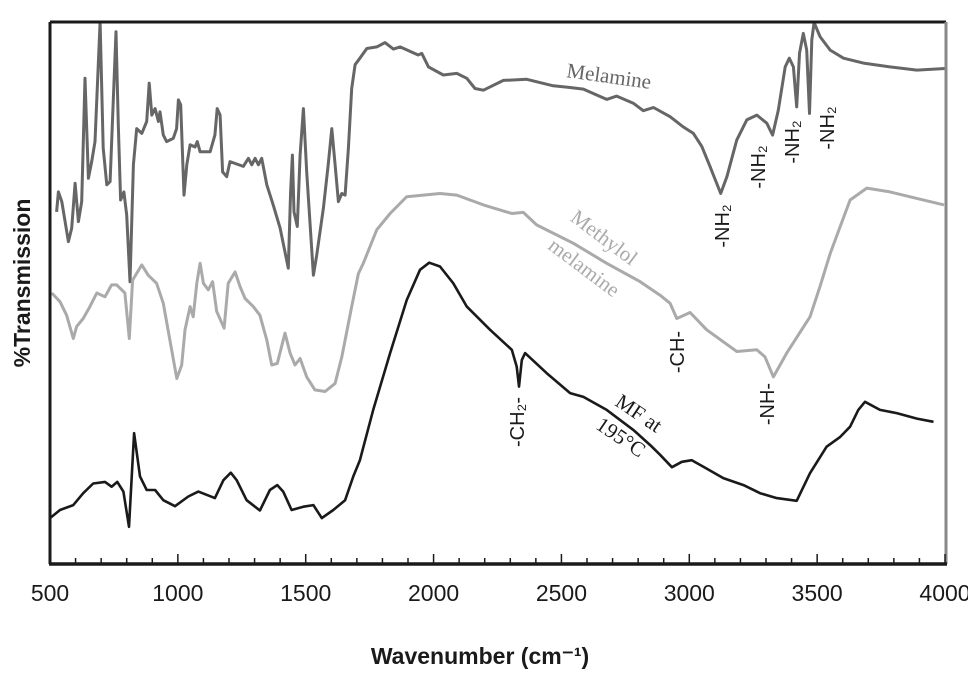  Describe the element at coordinates (723, 225) in the screenshot. I see `nh2-annotation-1: -NH₂` at that location.